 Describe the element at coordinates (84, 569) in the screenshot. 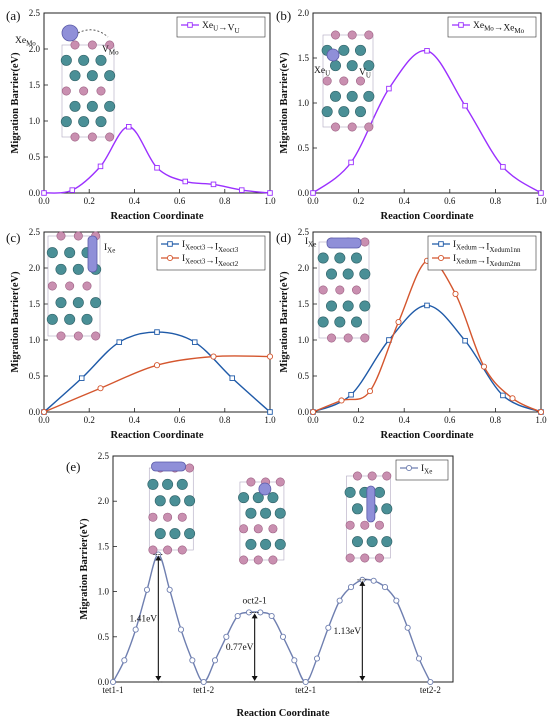

I see `y-axis-label: Migration Barrier(eV)` at that location.